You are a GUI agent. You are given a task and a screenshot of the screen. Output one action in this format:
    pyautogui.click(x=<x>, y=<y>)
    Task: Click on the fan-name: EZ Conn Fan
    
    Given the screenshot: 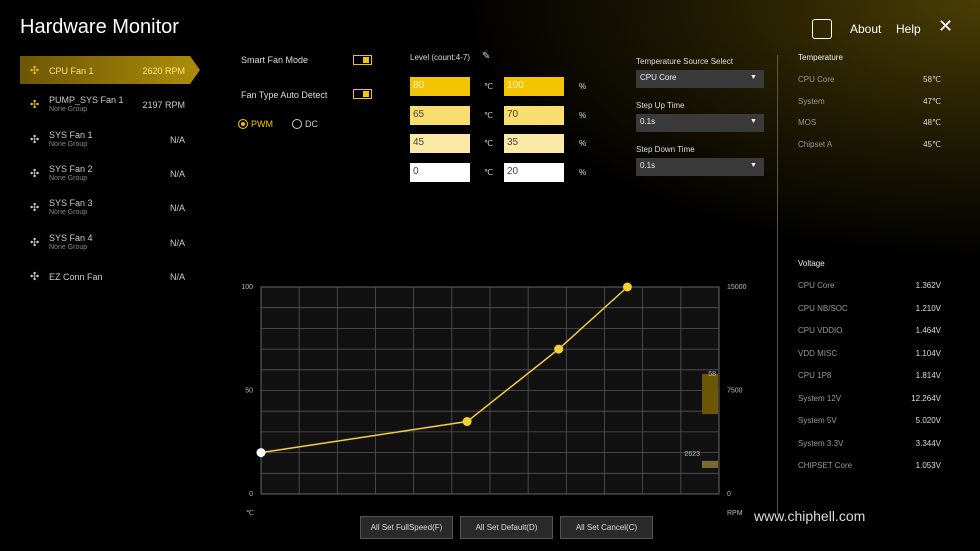 What is the action you would take?
    pyautogui.click(x=76, y=276)
    